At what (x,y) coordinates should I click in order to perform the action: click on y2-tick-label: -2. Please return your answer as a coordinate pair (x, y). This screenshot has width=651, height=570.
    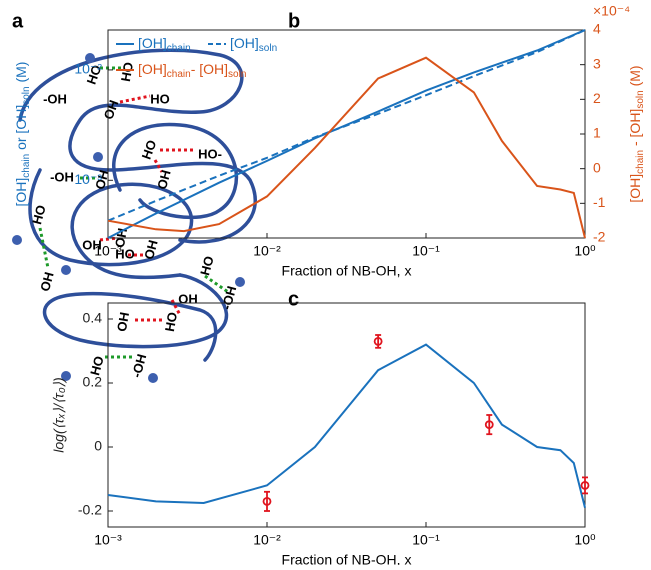
    Looking at the image, I should click on (599, 237).